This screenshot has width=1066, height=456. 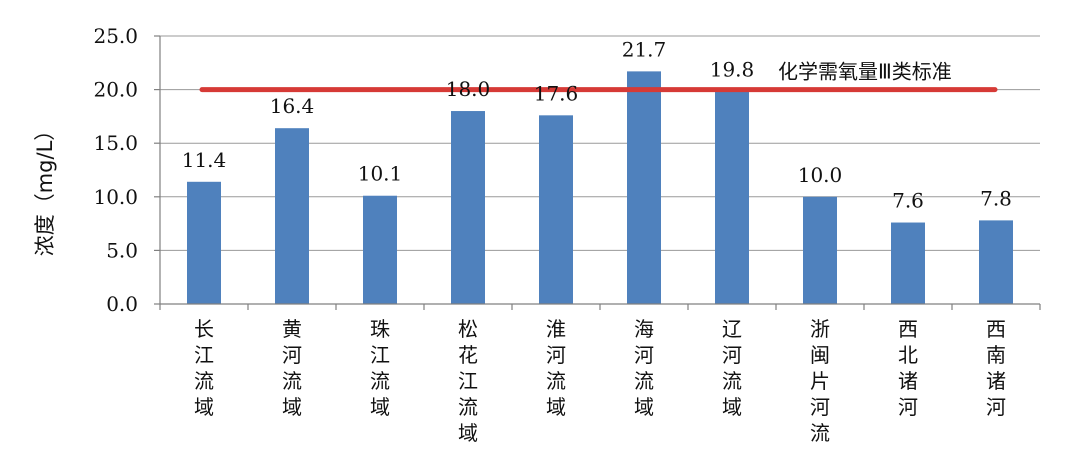 I want to click on data-label: 21.7, so click(x=644, y=49).